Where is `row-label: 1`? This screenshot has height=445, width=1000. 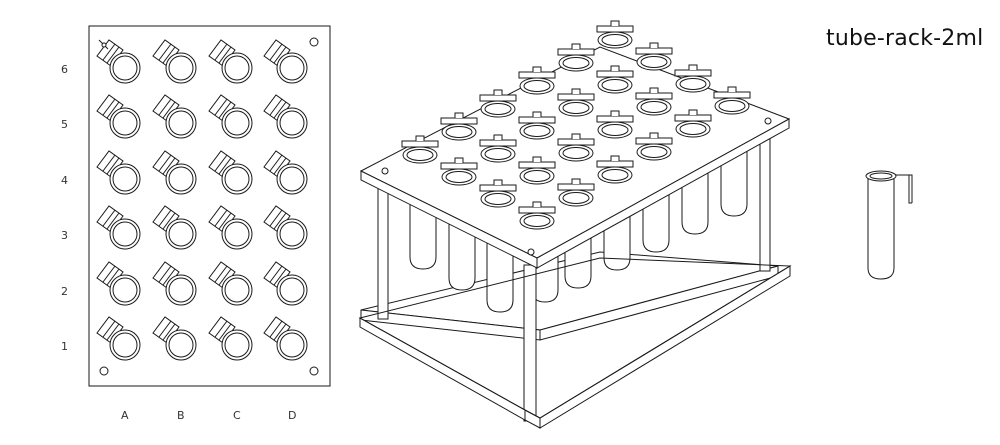 row-label: 1 is located at coordinates (64, 346).